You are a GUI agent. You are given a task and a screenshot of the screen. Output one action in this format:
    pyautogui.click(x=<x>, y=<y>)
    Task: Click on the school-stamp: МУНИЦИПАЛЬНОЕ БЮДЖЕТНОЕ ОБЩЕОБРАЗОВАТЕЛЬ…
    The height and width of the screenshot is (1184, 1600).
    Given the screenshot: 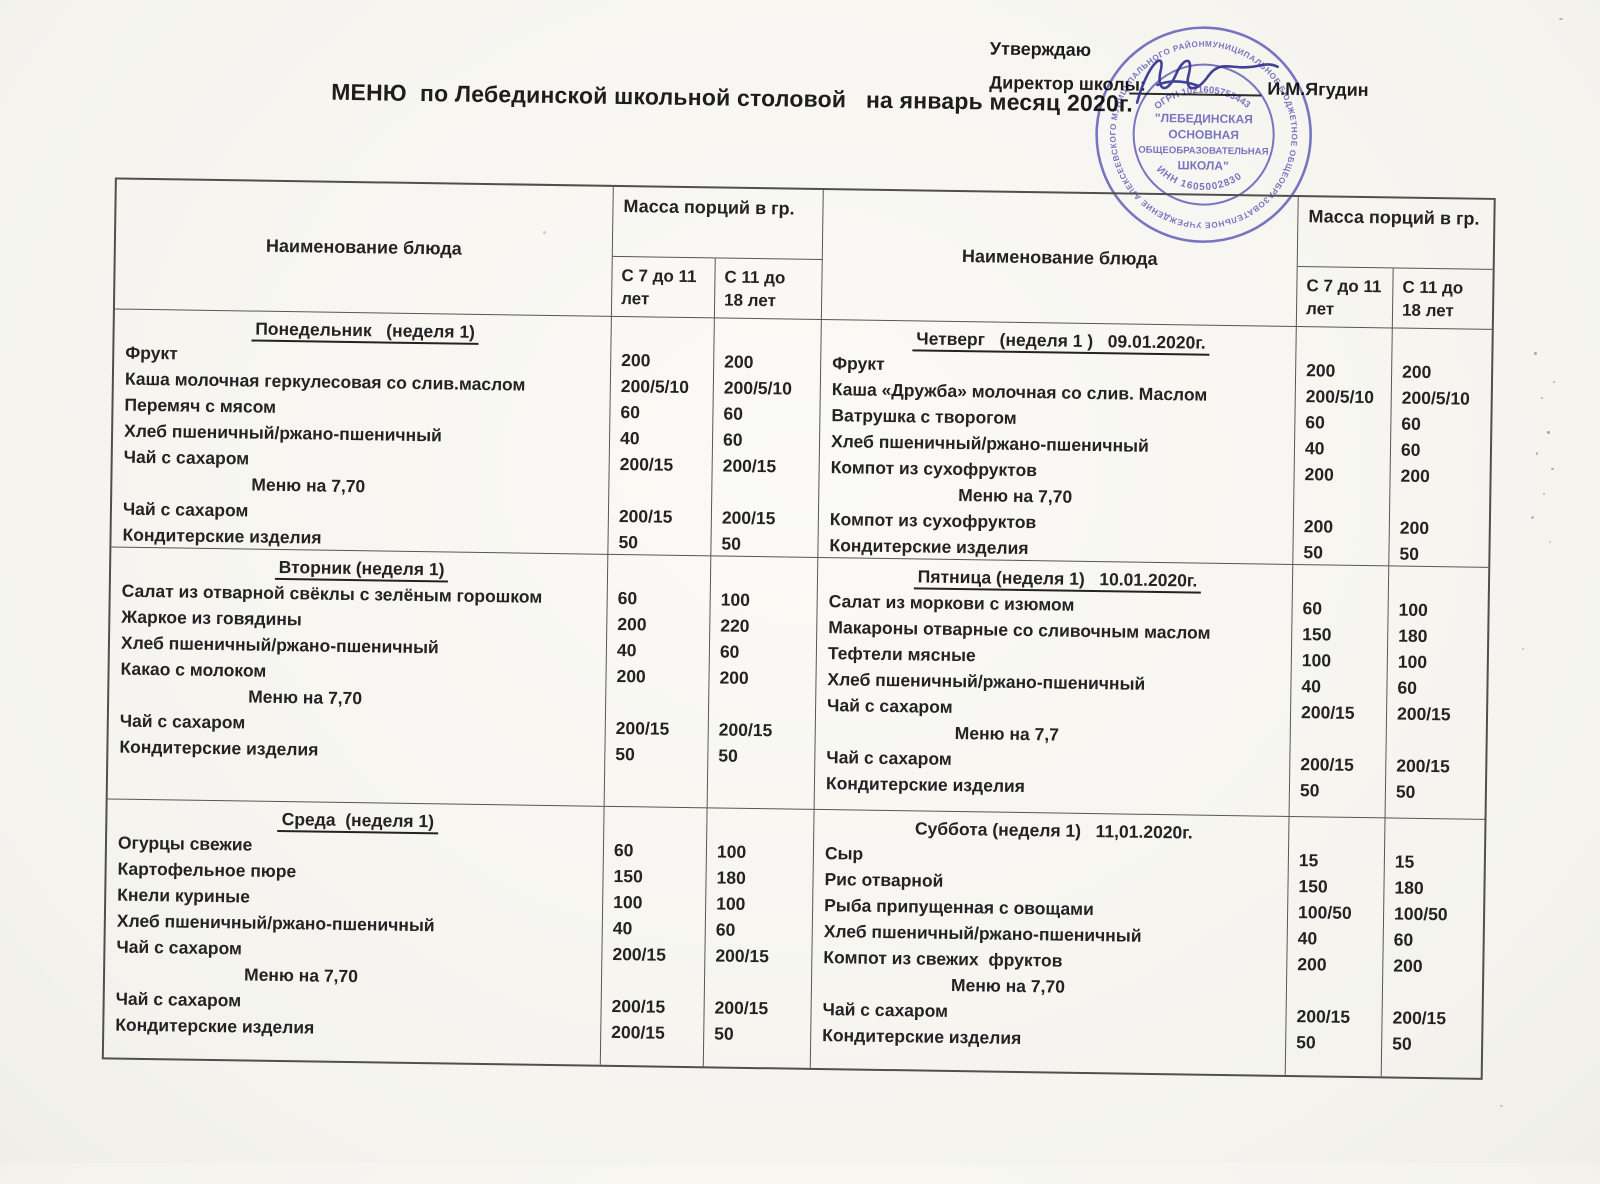 What is the action you would take?
    pyautogui.click(x=1201, y=130)
    